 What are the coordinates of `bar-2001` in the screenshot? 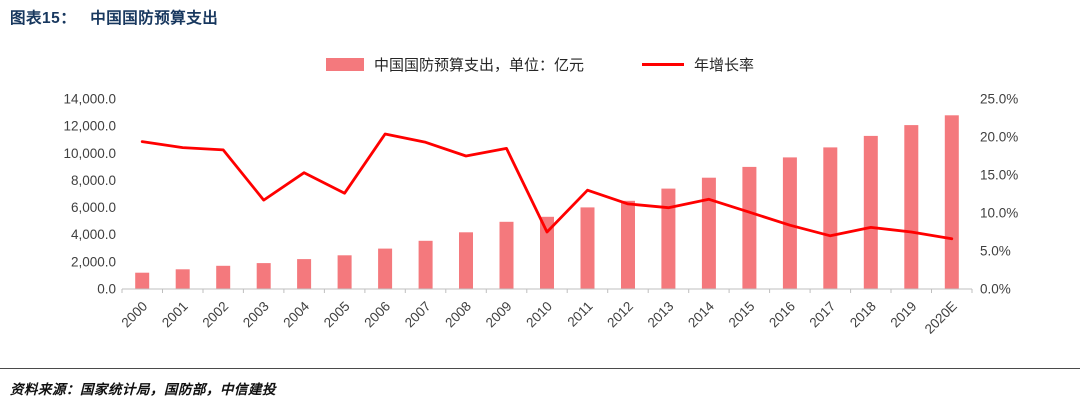 It's located at (182, 279).